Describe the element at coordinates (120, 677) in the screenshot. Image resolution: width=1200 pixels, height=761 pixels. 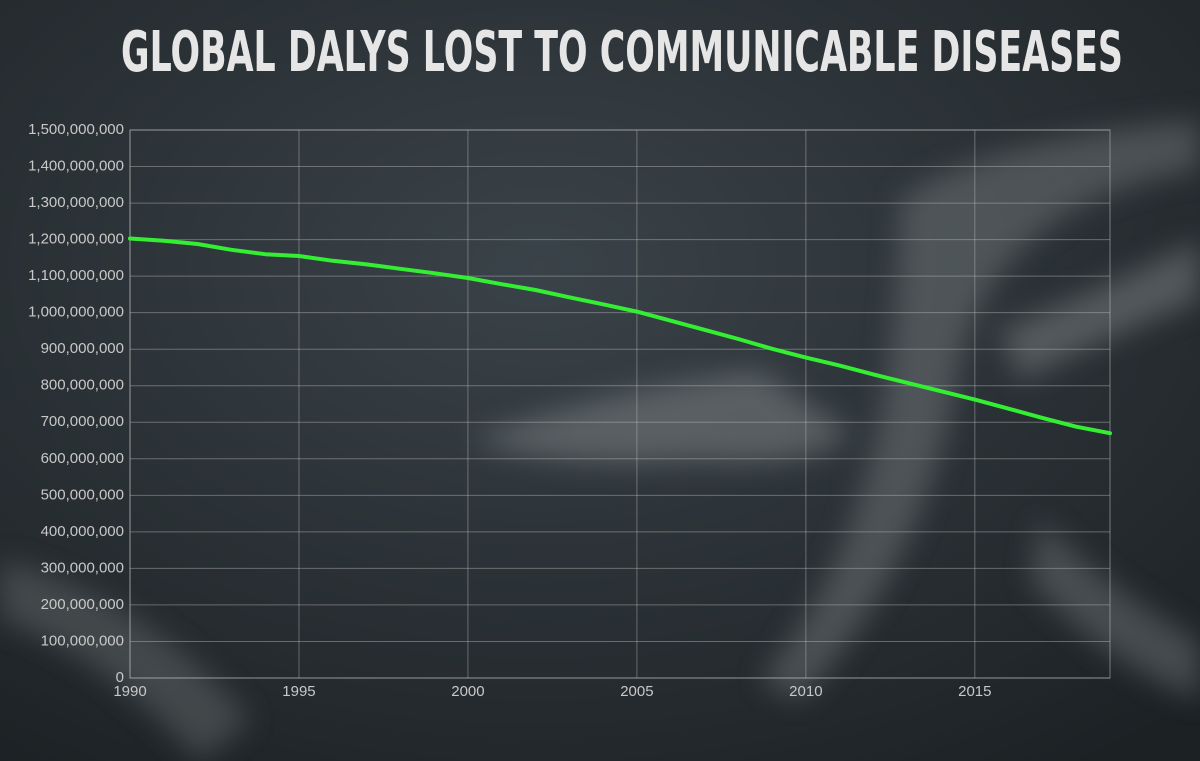
I see `y-tick-label: 0` at that location.